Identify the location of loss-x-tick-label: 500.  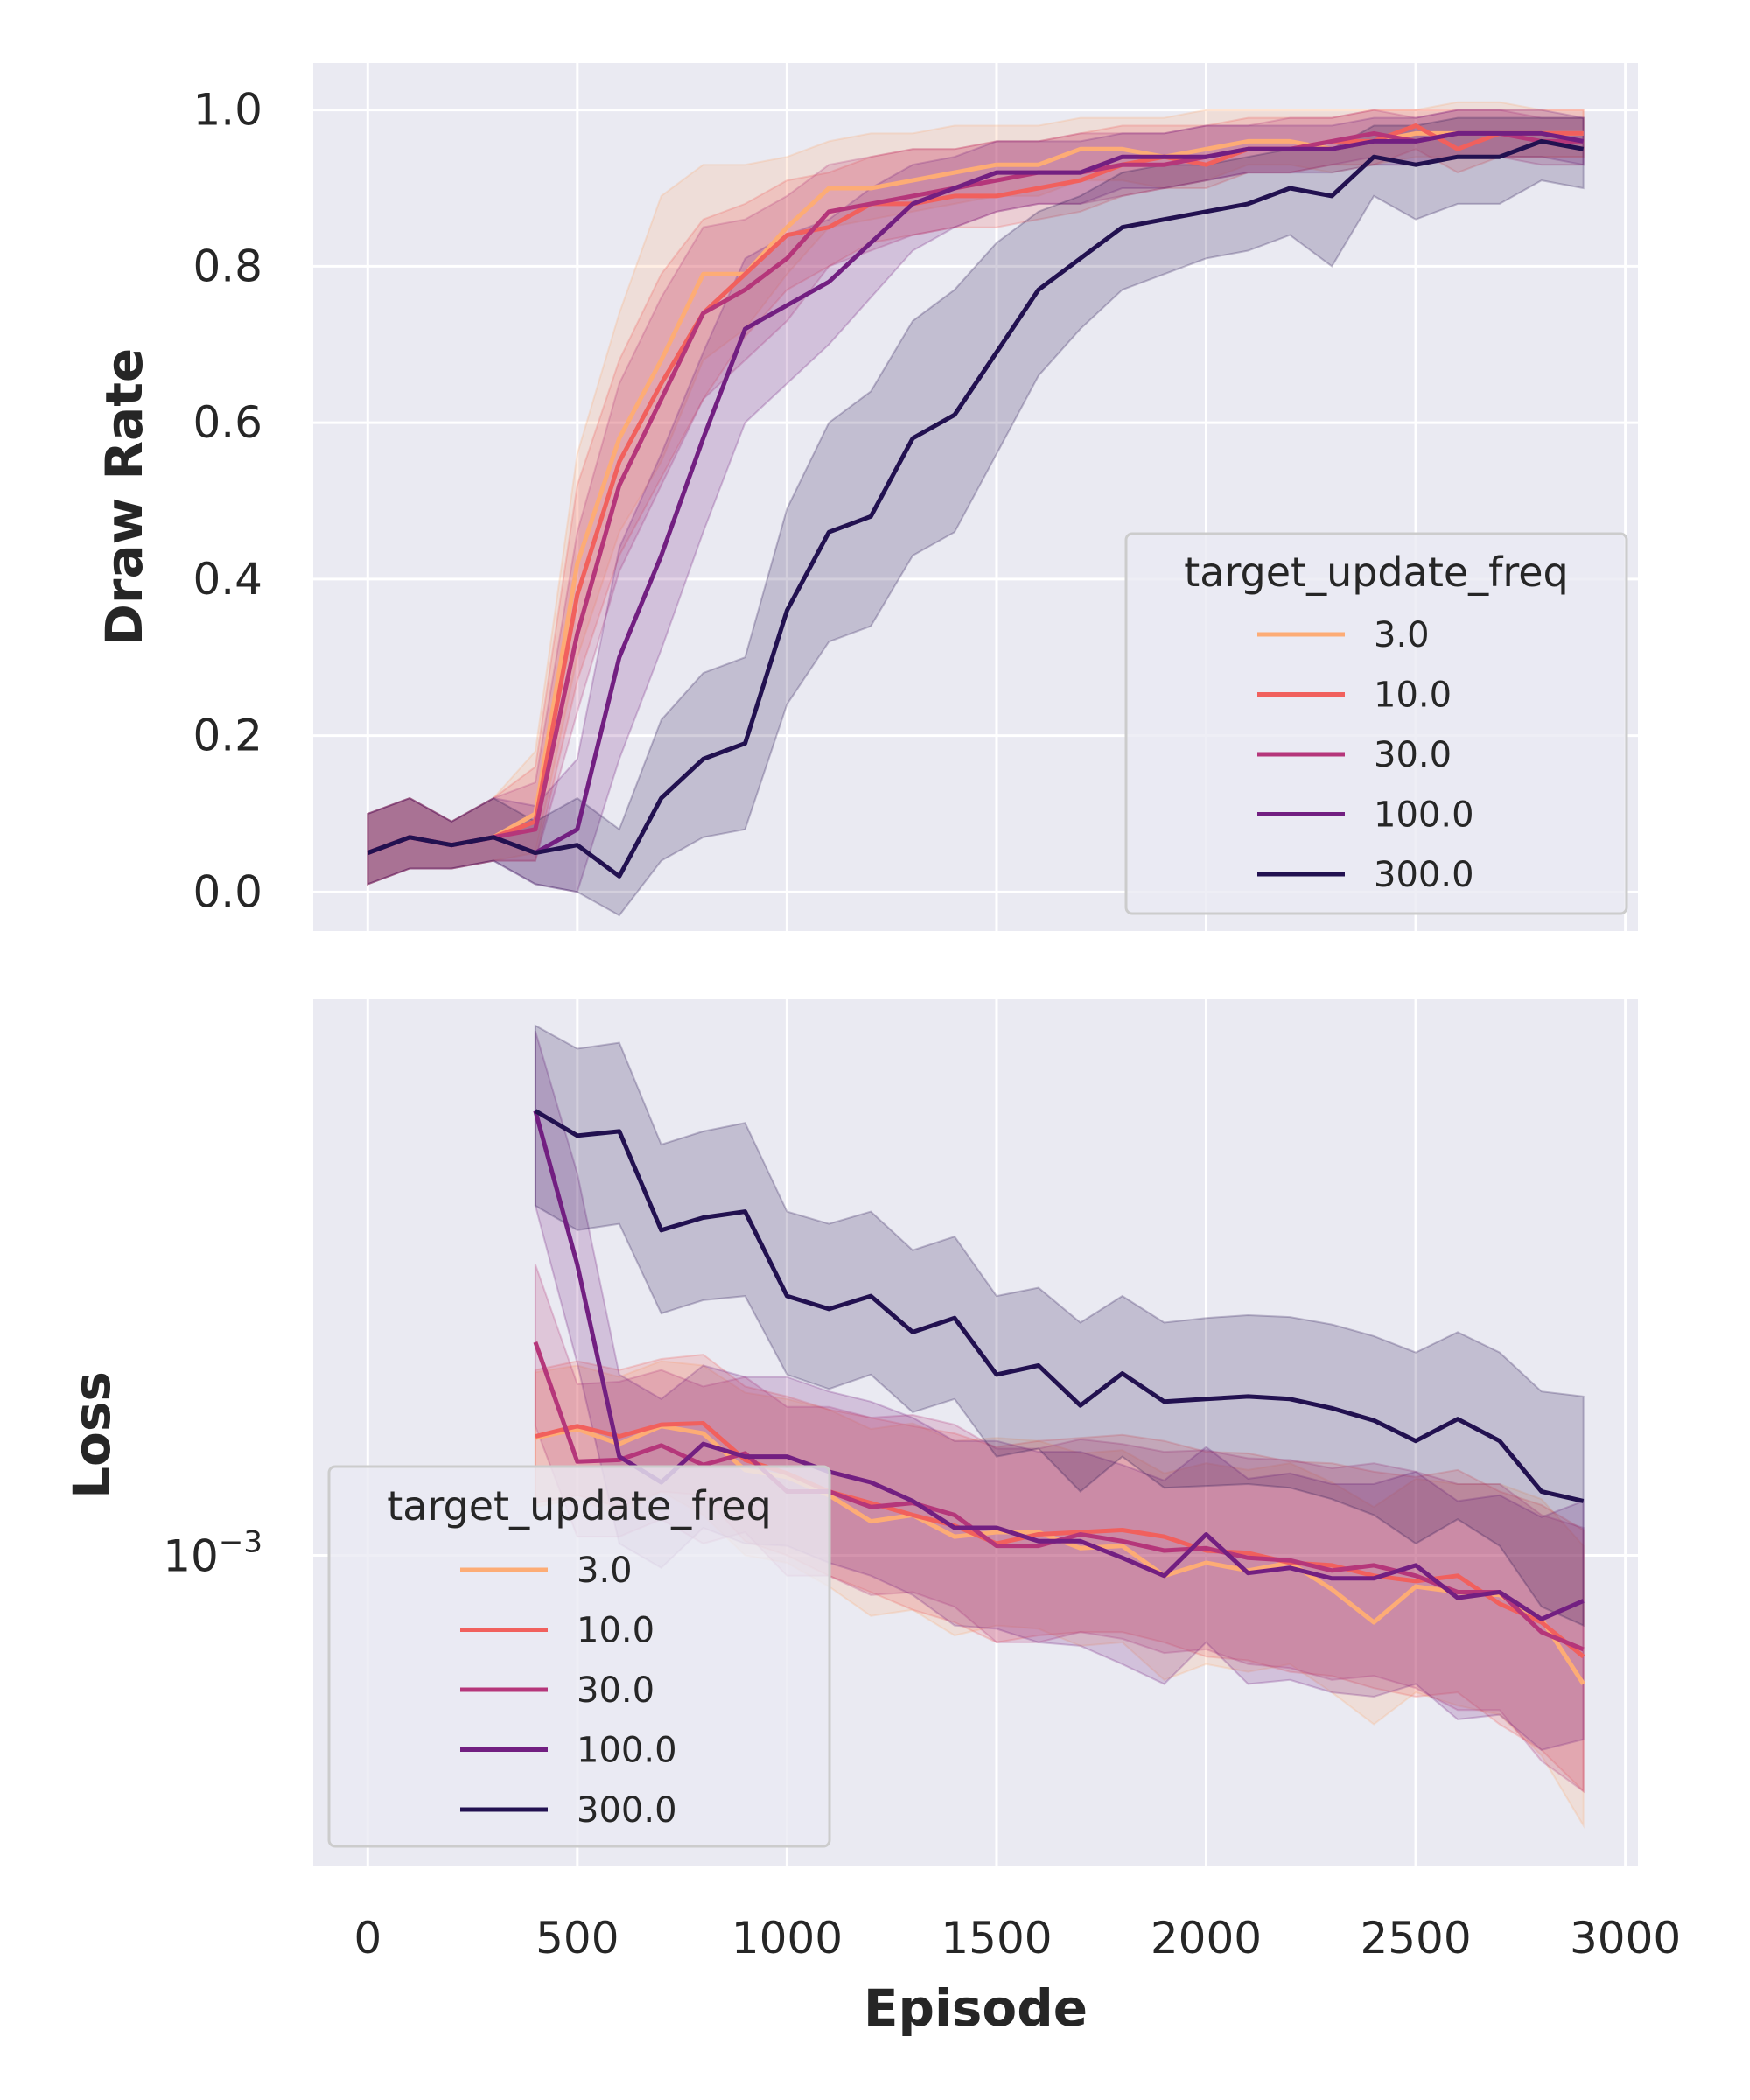
(577, 1938).